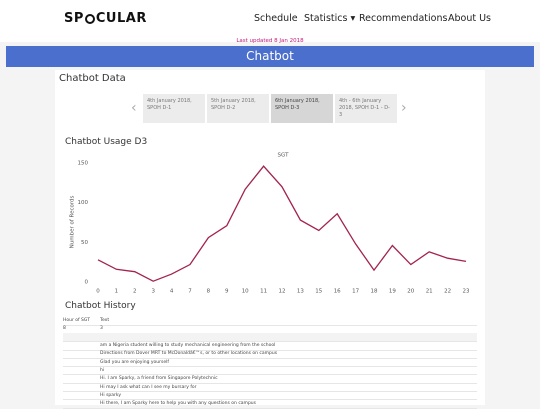  I want to click on x-tick-label: 15, so click(318, 292).